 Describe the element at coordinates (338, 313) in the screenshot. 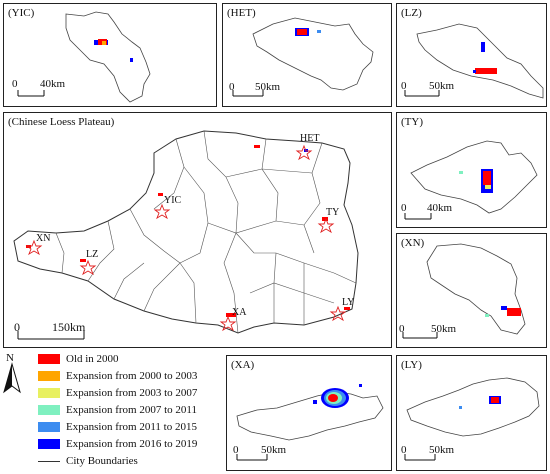

I see `marker-ly` at that location.